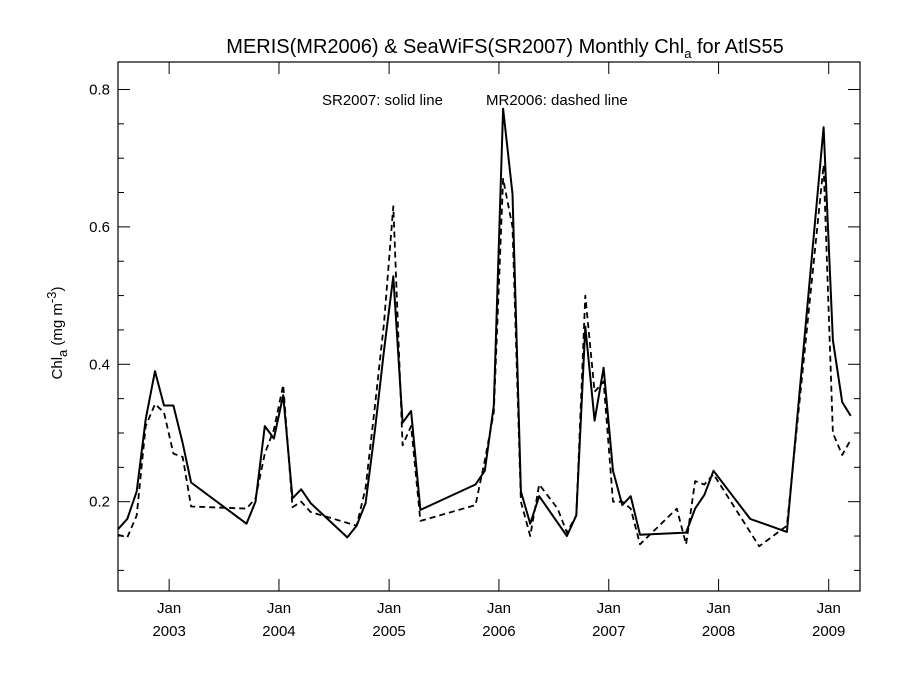  What do you see at coordinates (388, 631) in the screenshot?
I see `x-tick-year-label: 2005` at bounding box center [388, 631].